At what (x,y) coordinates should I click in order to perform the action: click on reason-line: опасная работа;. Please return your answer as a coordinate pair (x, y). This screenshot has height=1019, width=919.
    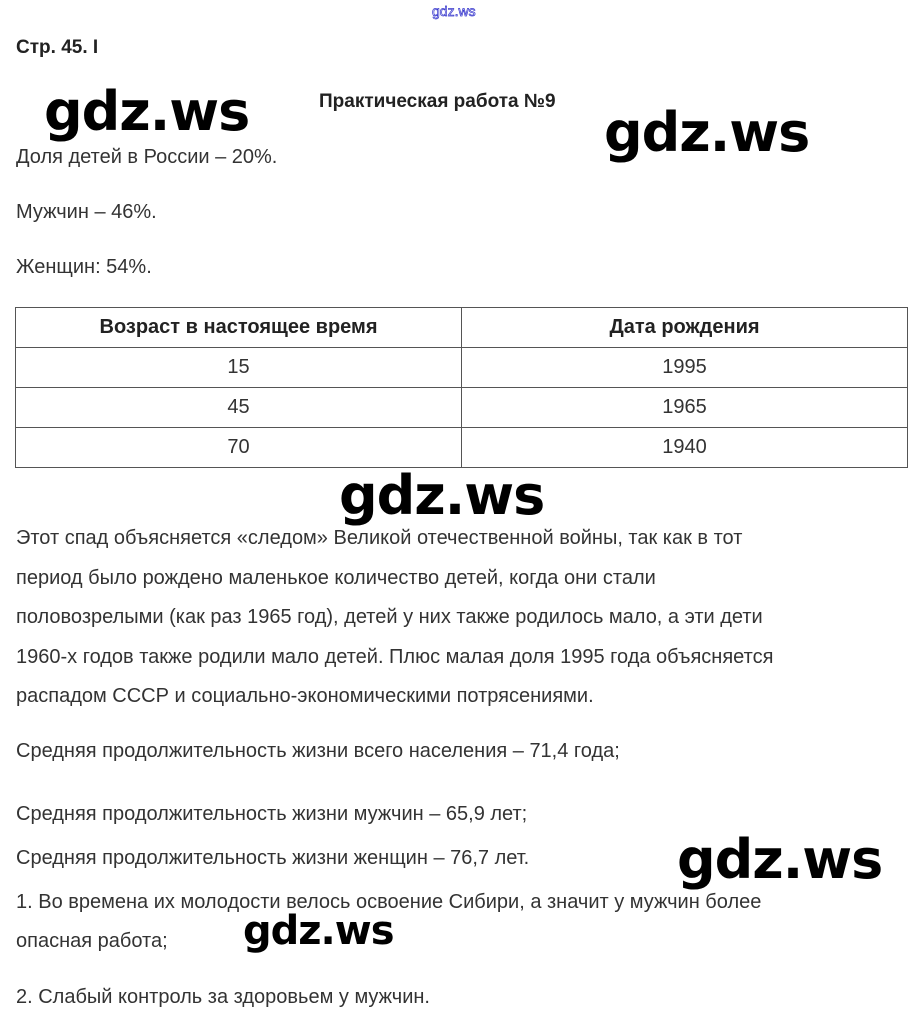
    Looking at the image, I should click on (92, 941).